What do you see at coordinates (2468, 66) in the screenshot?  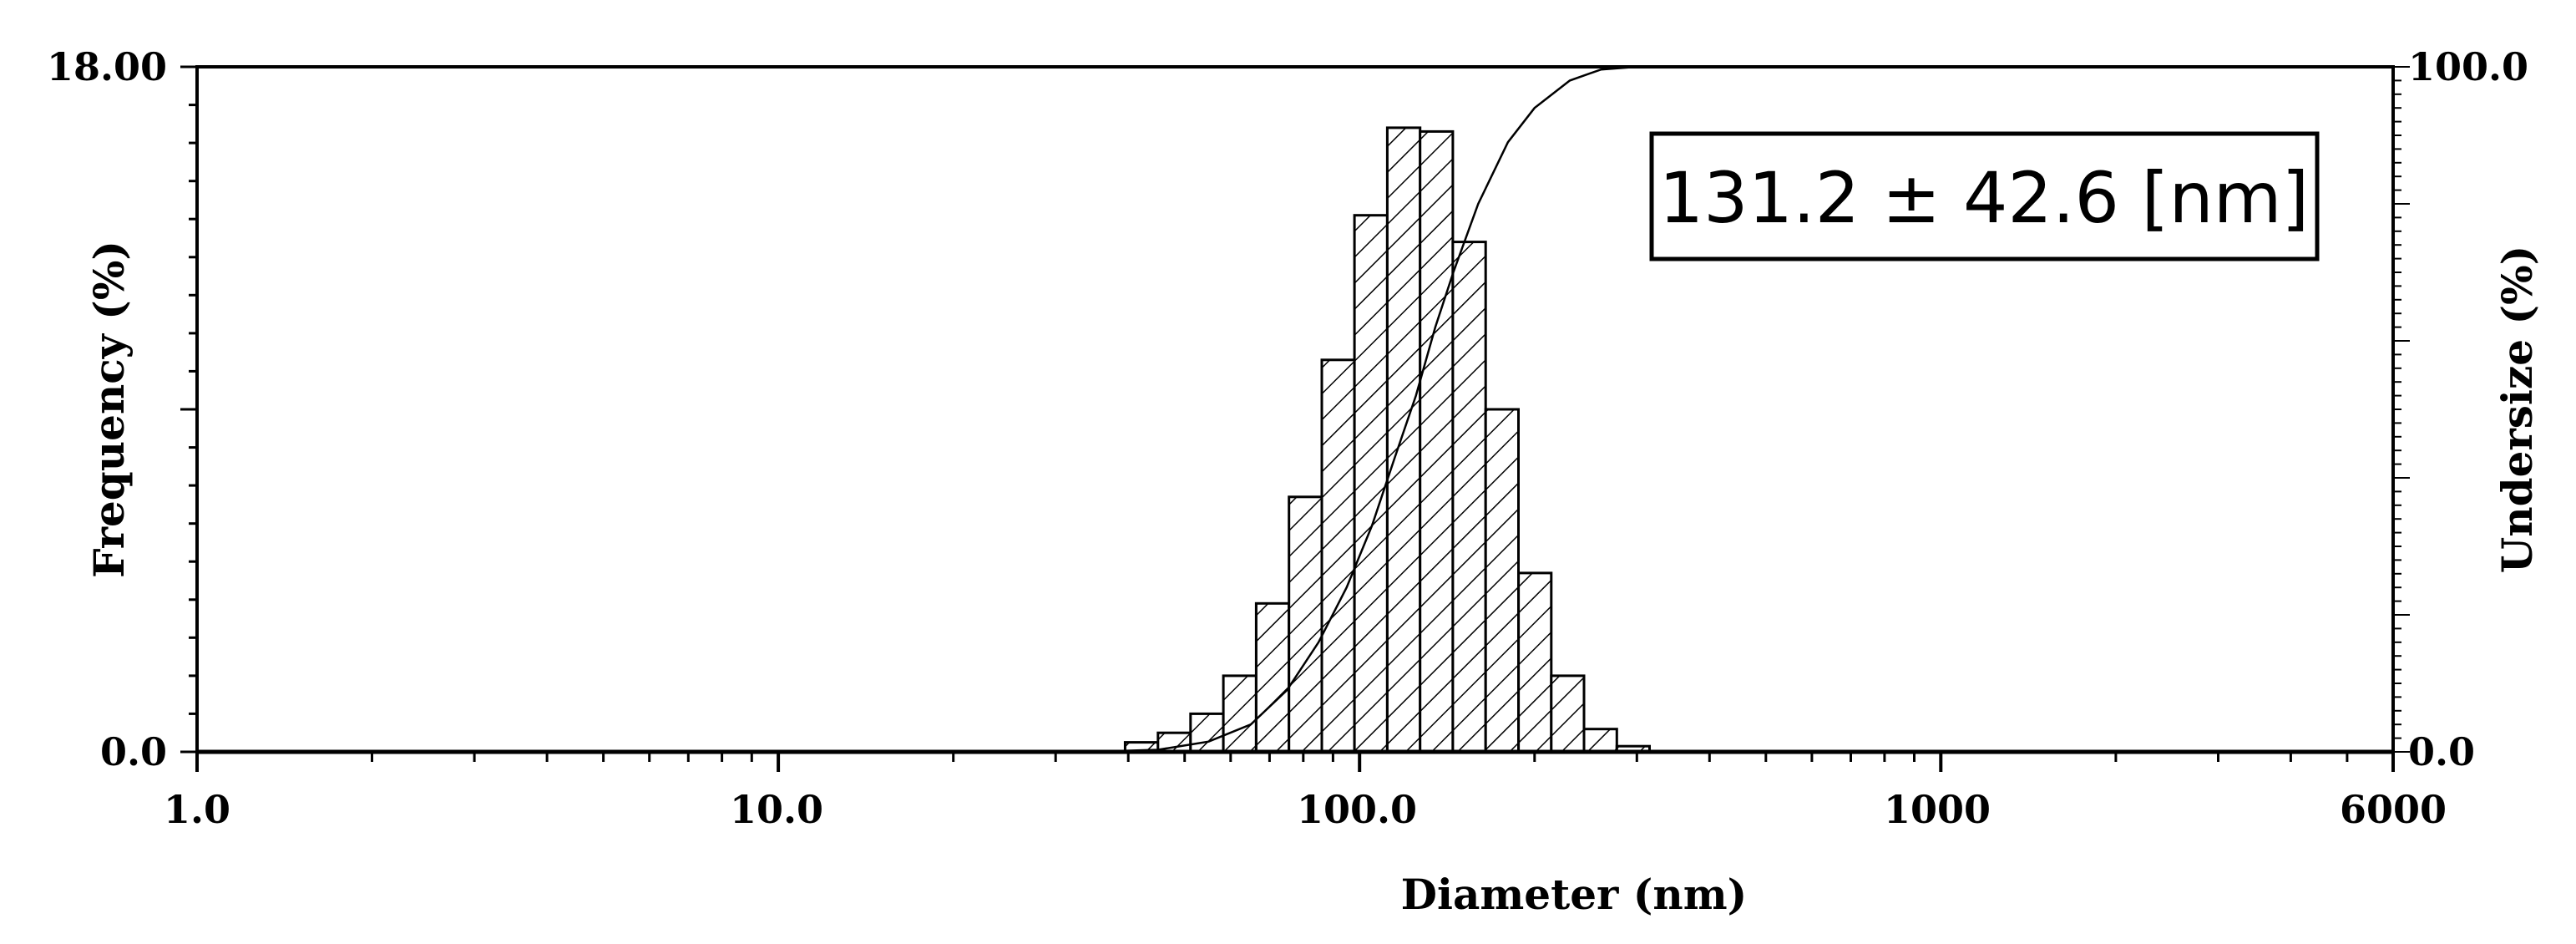 I see `y2-tick-label-top: 100.0` at bounding box center [2468, 66].